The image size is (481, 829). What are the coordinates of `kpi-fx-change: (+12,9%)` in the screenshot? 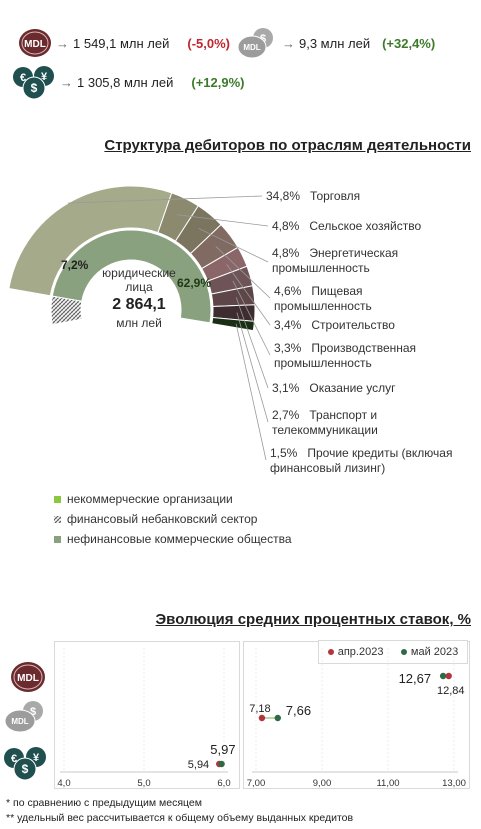 It's located at (218, 82).